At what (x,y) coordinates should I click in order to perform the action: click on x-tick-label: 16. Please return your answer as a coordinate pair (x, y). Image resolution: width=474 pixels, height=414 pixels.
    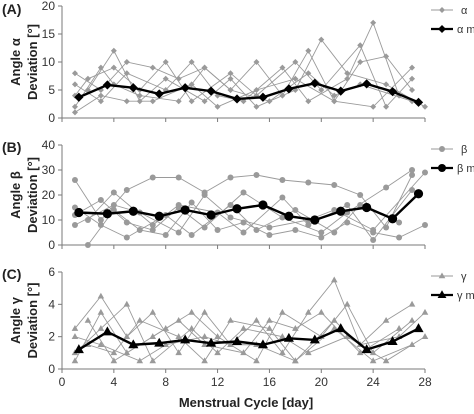
    Looking at the image, I should click on (270, 382).